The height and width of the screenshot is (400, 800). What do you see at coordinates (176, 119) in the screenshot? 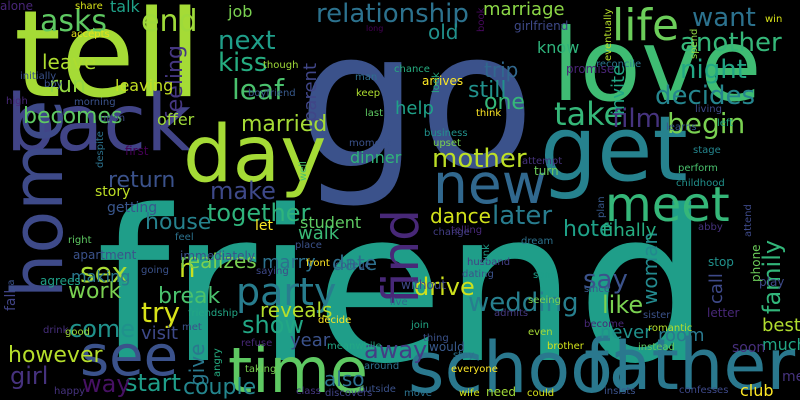
I see `cloud-word: offer` at bounding box center [176, 119].